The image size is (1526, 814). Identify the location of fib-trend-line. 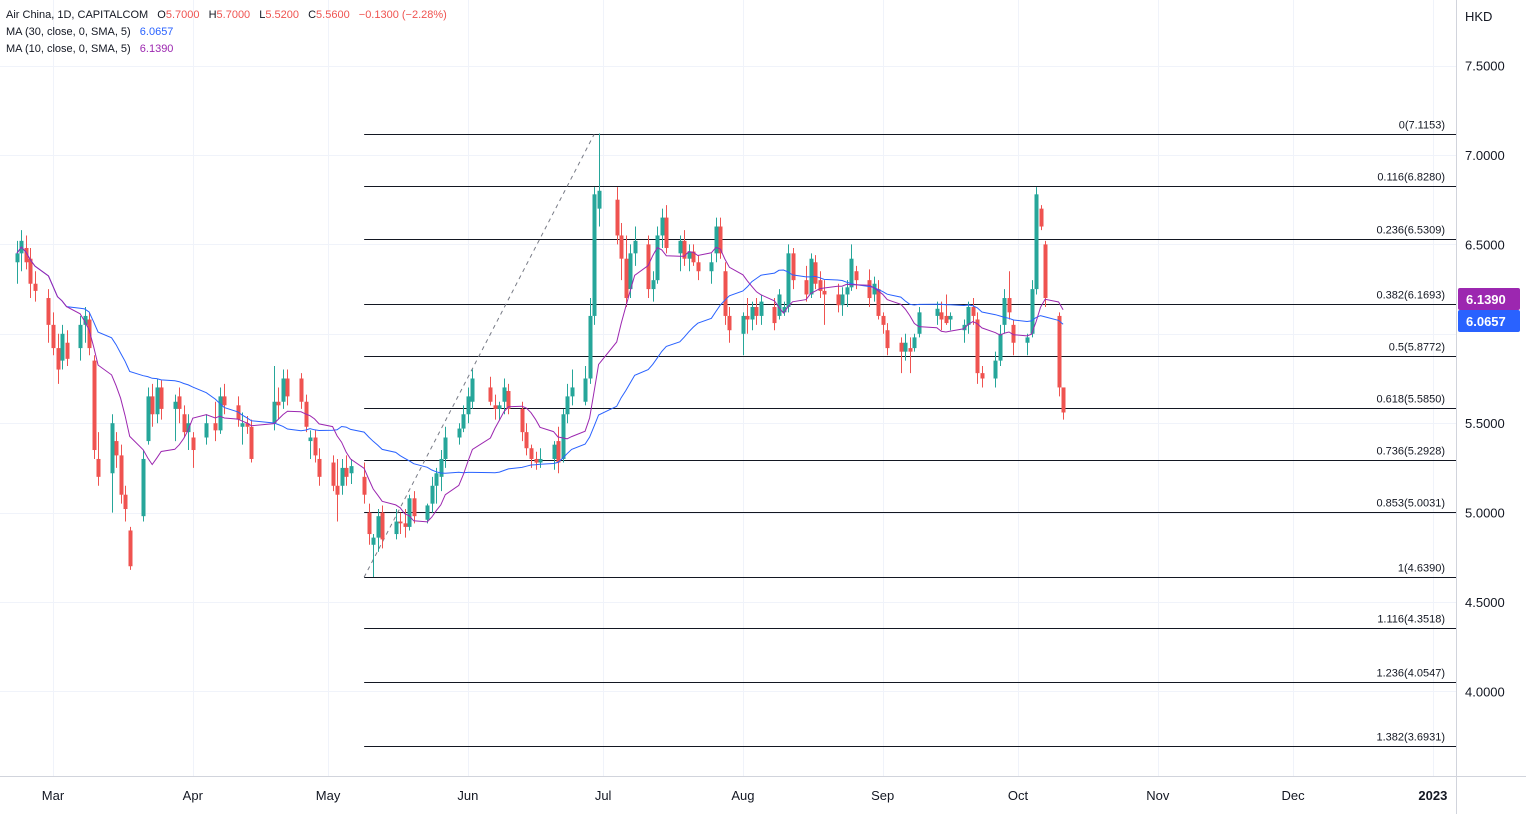
(479, 356).